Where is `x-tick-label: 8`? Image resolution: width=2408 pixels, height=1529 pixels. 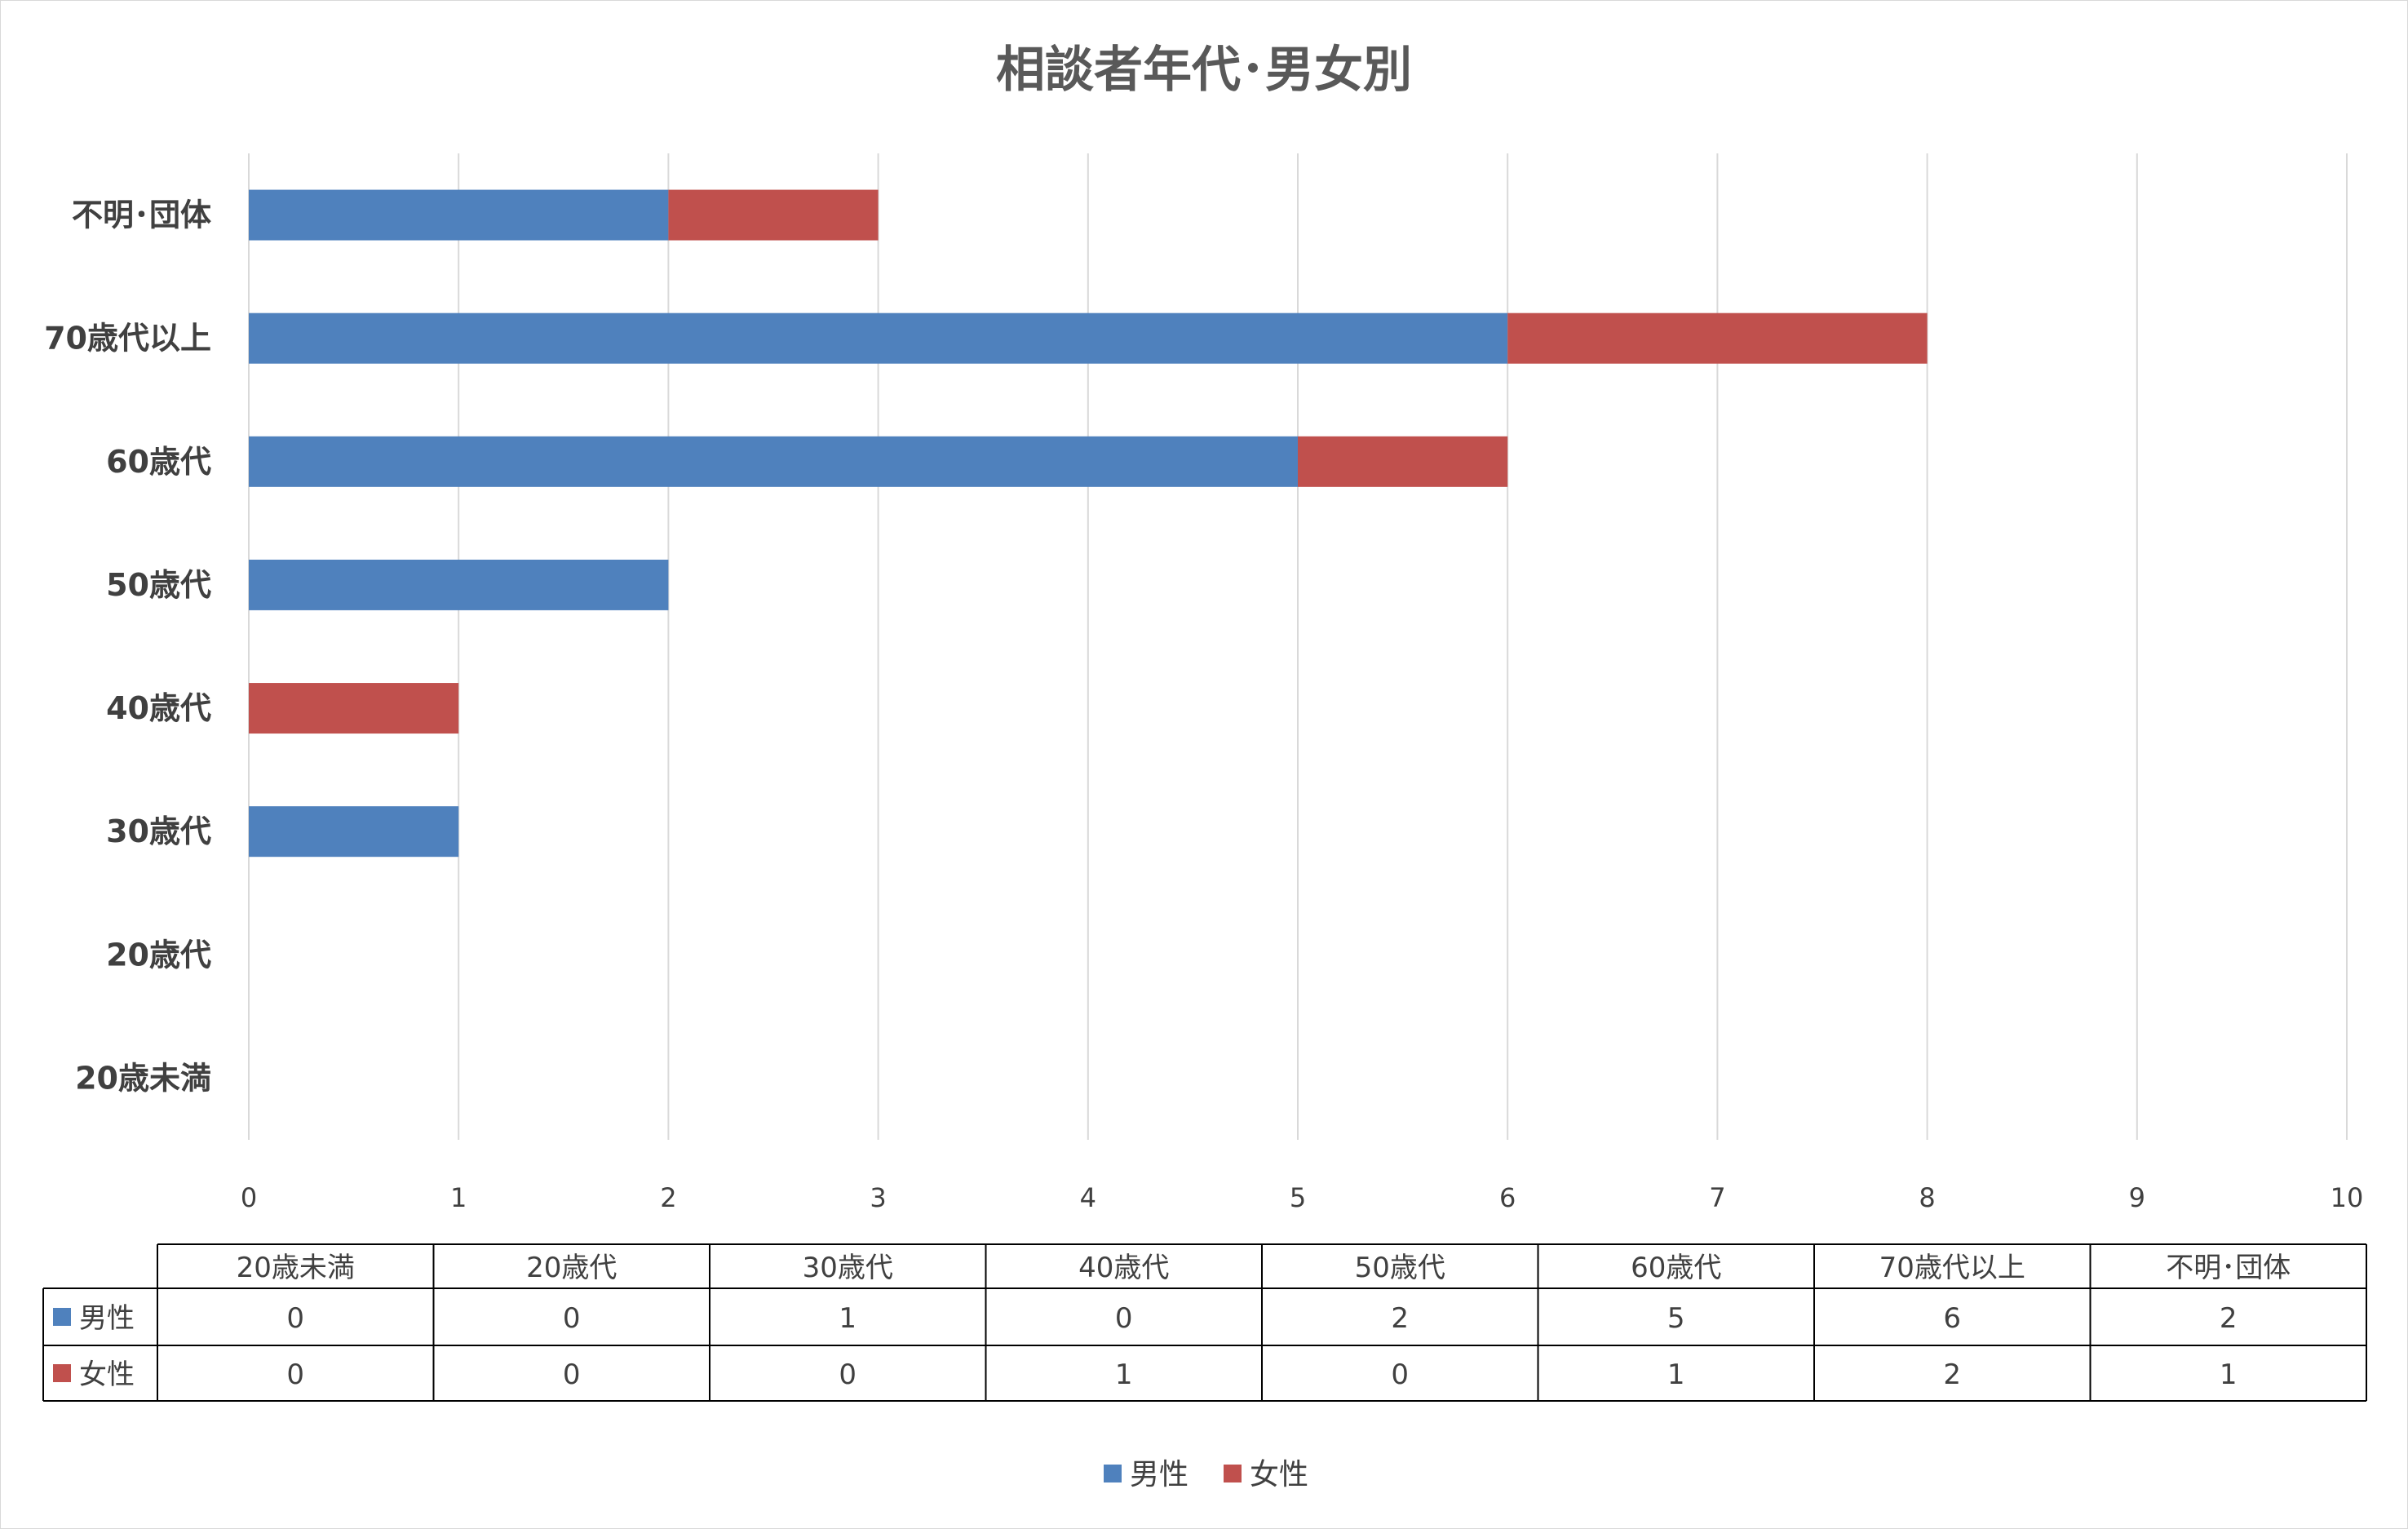 x-tick-label: 8 is located at coordinates (1927, 1197).